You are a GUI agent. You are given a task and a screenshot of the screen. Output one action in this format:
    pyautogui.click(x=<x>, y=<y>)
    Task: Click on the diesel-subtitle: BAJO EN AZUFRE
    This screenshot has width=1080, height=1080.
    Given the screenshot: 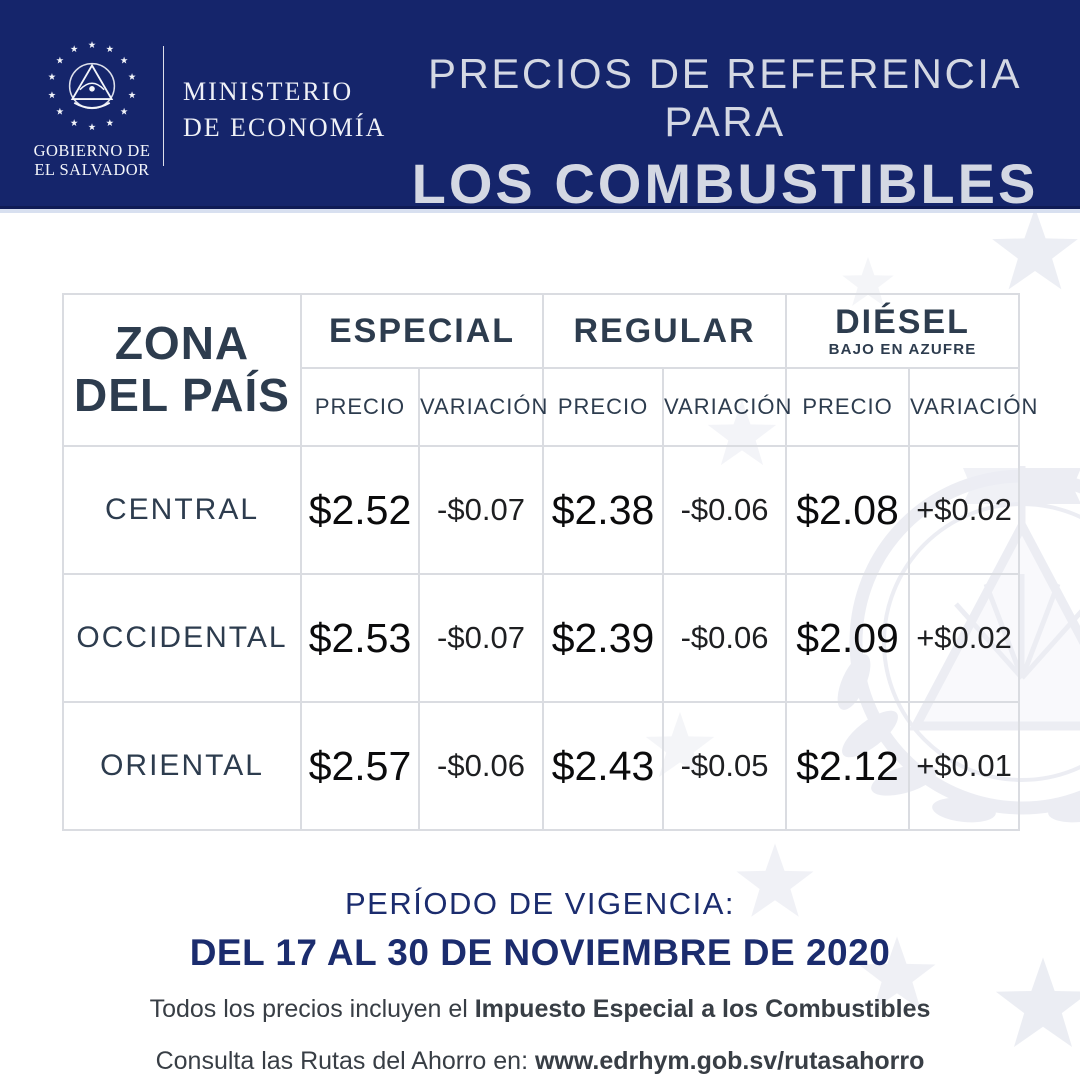 What is the action you would take?
    pyautogui.click(x=902, y=349)
    